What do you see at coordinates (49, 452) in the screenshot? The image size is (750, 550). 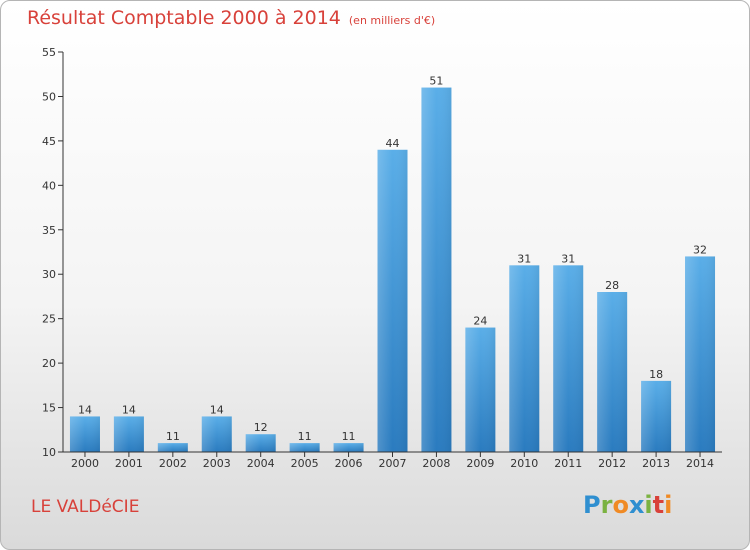 I see `y-tick-label: 10` at bounding box center [49, 452].